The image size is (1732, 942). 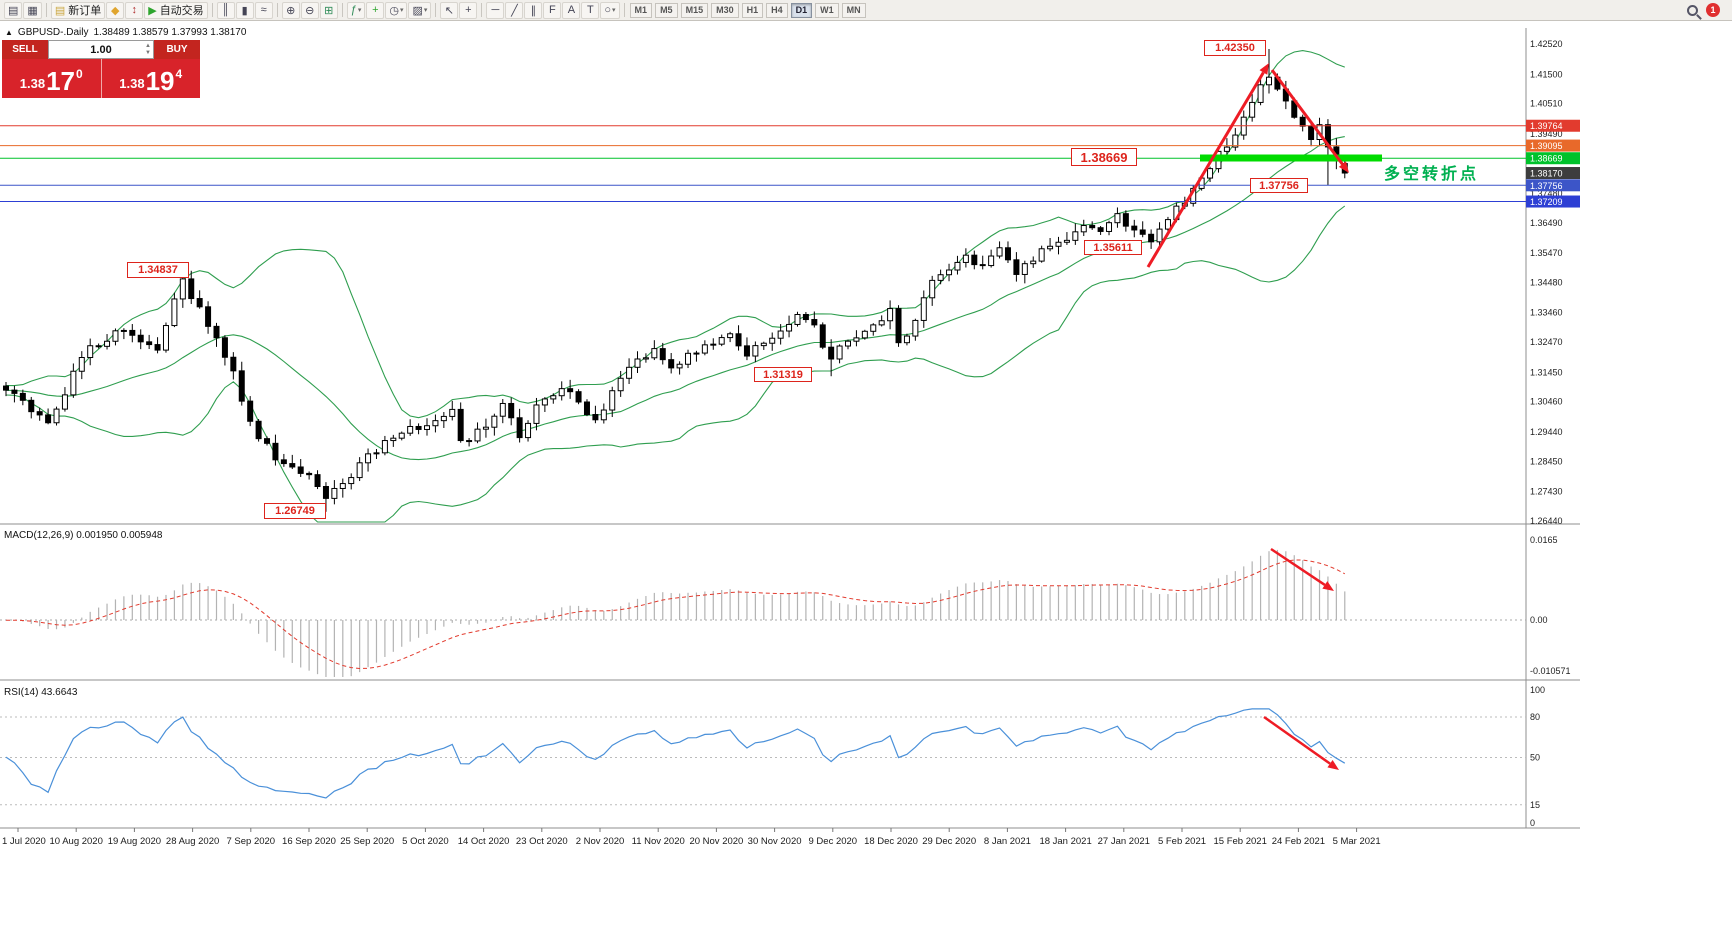 What do you see at coordinates (1546, 193) in the screenshot?
I see `svg-text: 1.37480` at bounding box center [1546, 193].